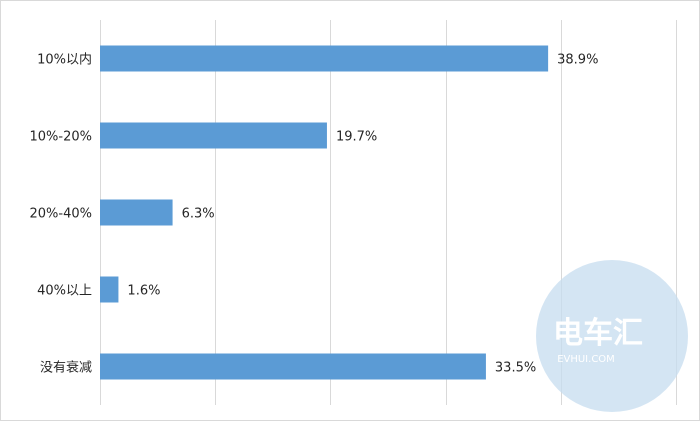  Describe the element at coordinates (586, 359) in the screenshot. I see `watermark-logo-subtext: EVHUI.COM` at that location.